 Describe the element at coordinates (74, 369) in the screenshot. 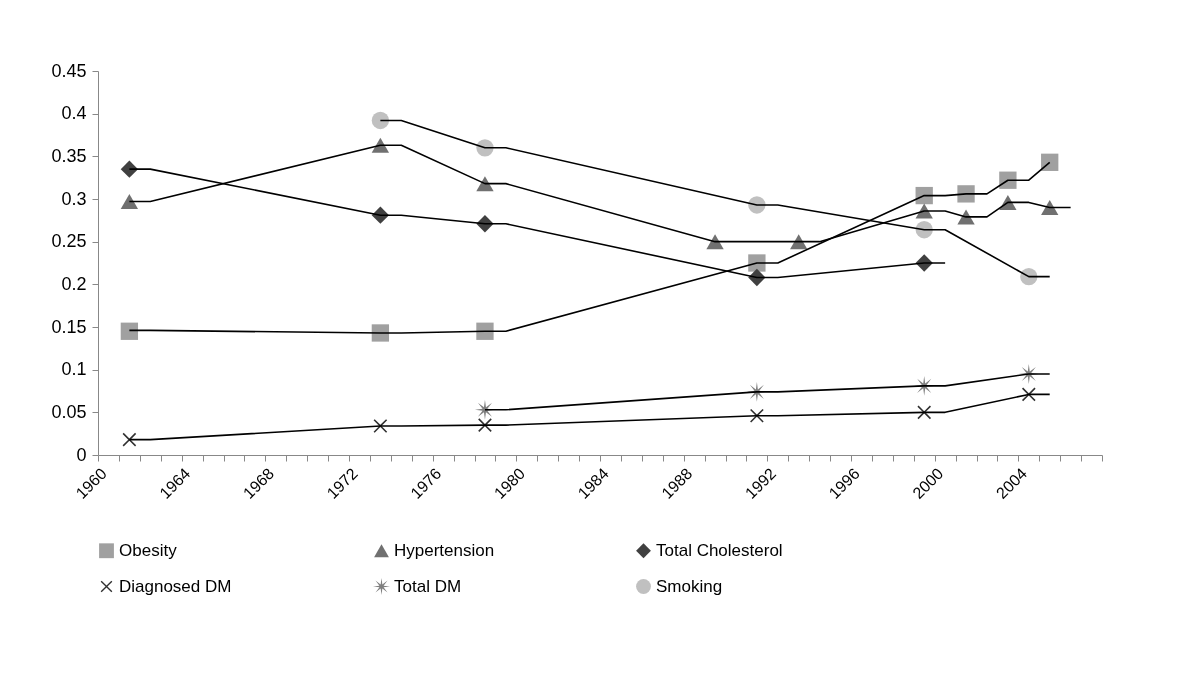

I see `y-tick-label: 0.1` at that location.